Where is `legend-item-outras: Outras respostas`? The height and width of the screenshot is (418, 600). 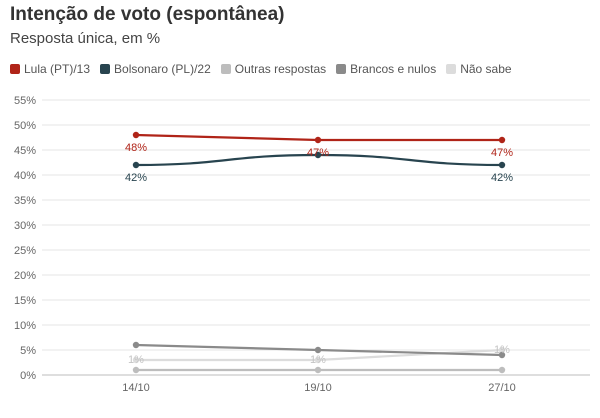 legend-item-outras: Outras respostas is located at coordinates (273, 69).